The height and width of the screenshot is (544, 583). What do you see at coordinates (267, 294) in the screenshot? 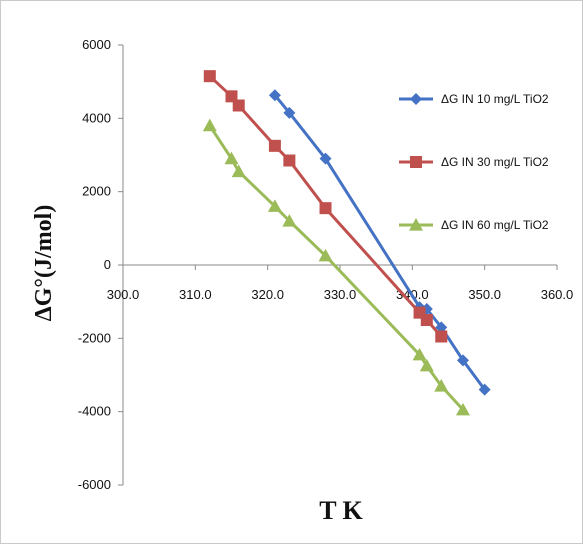
I see `x-tick-label: 320.0` at bounding box center [267, 294].